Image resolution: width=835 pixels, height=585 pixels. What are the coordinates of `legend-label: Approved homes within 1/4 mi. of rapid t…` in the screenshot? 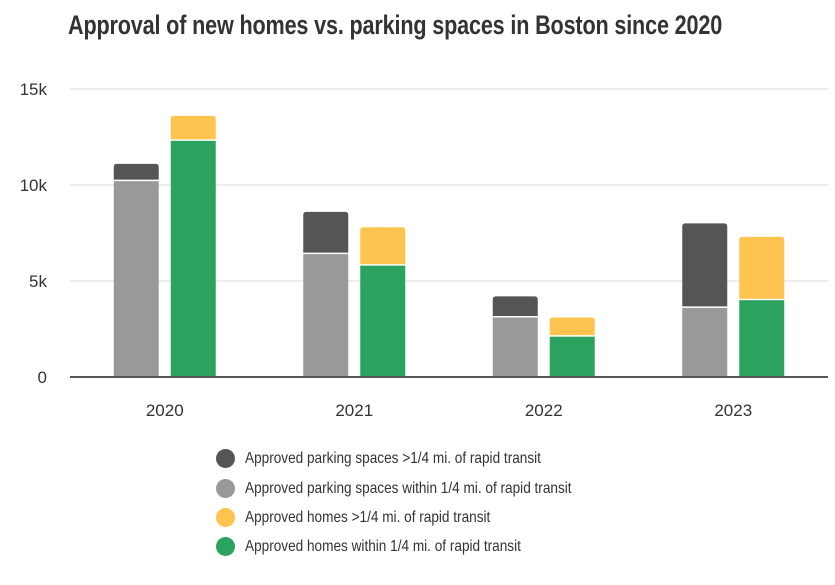 It's located at (383, 546).